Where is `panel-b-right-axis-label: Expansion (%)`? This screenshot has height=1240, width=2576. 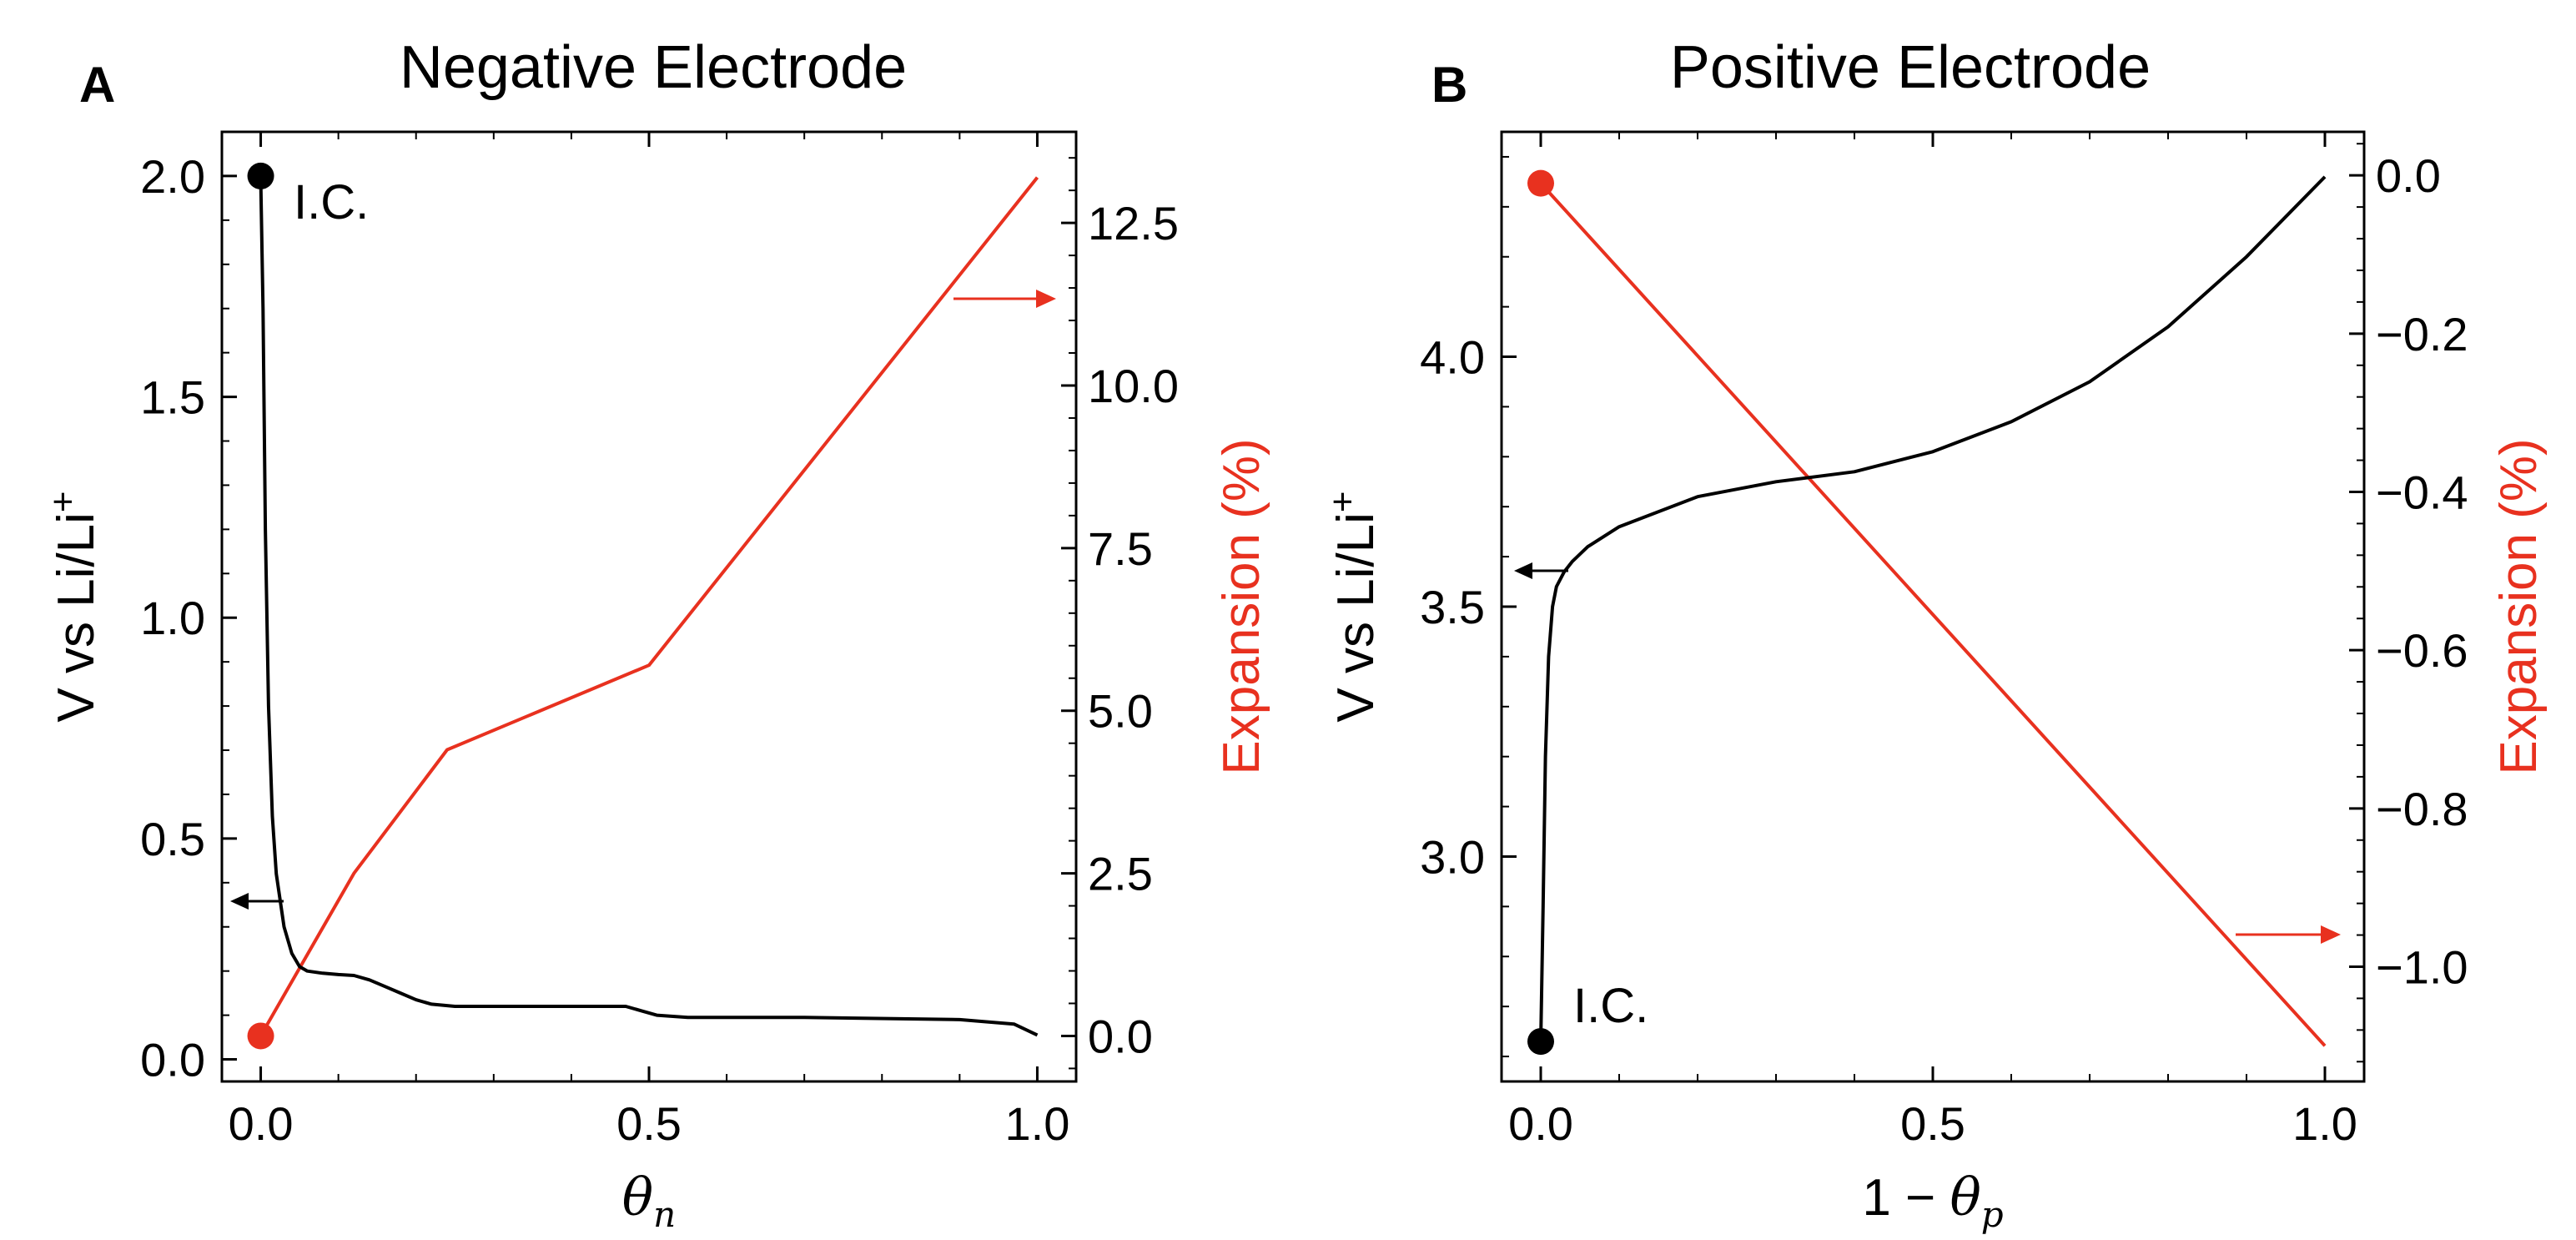
panel-b-right-axis-label: Expansion (%) is located at coordinates (2519, 606).